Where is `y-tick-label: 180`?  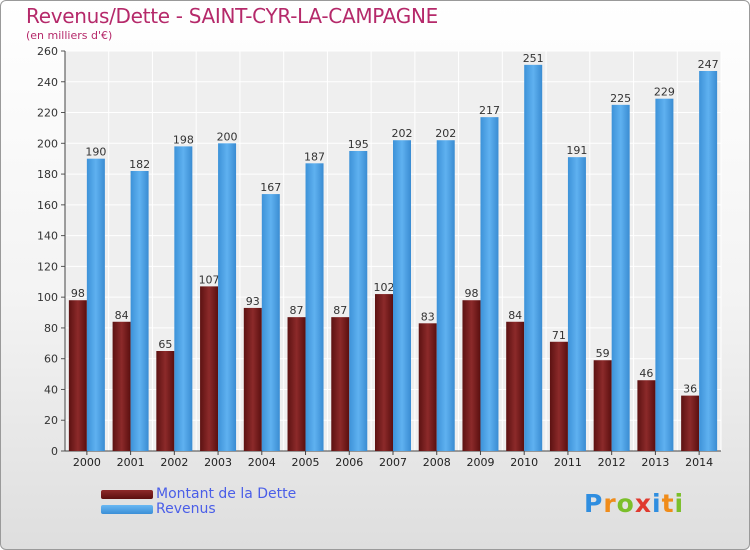 y-tick-label: 180 is located at coordinates (47, 174).